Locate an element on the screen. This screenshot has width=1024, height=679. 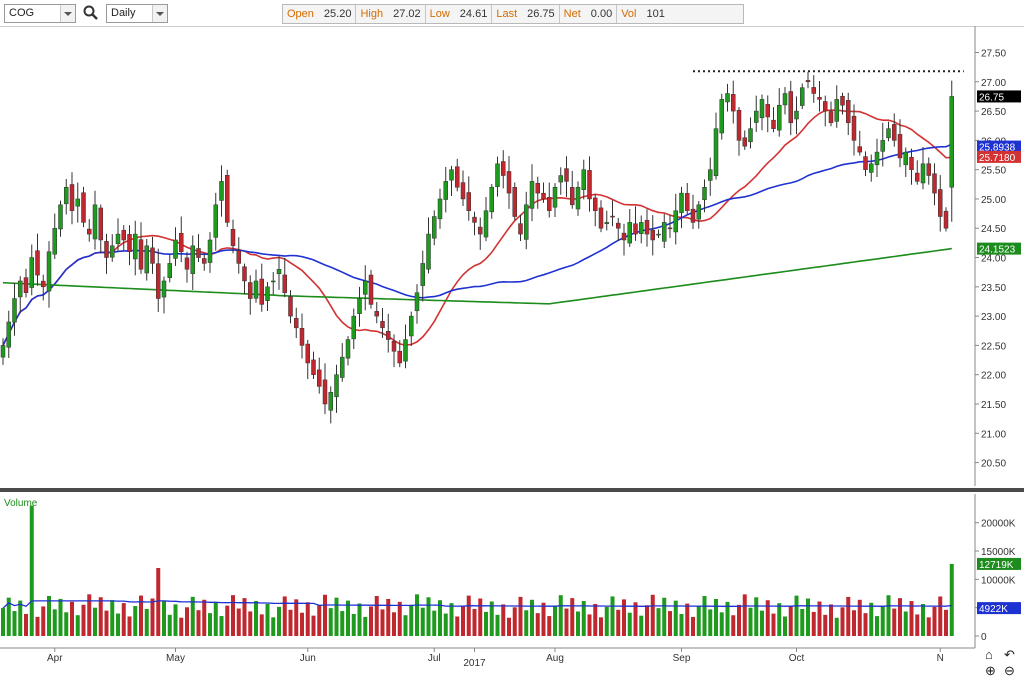
period-dropdown-chevron-icon is located at coordinates (159, 13).